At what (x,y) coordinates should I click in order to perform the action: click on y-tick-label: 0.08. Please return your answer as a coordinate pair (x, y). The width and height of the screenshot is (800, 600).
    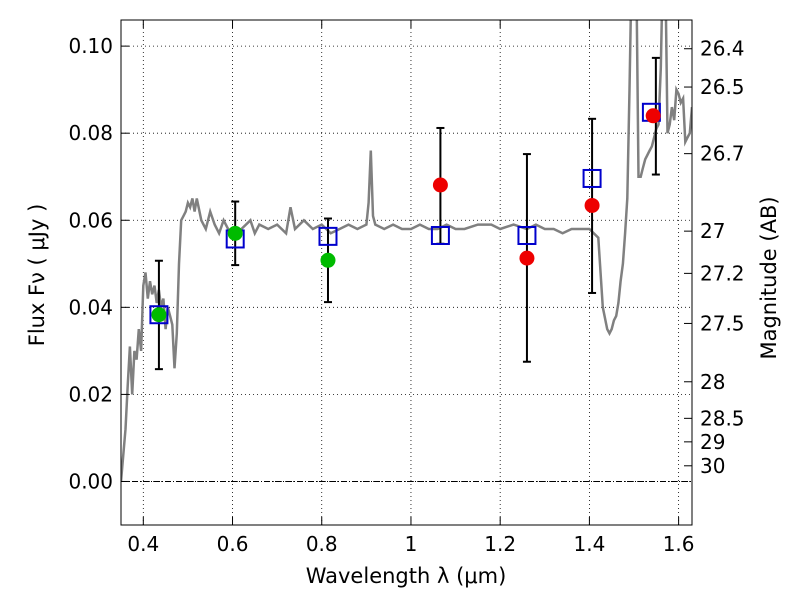
    Looking at the image, I should click on (90, 133).